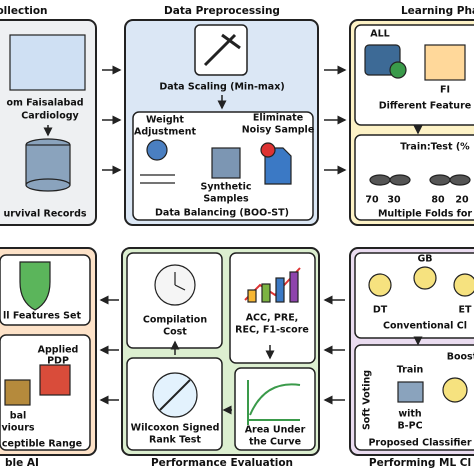  Describe the element at coordinates (372, 200) in the screenshot. I see `label: 70` at that location.